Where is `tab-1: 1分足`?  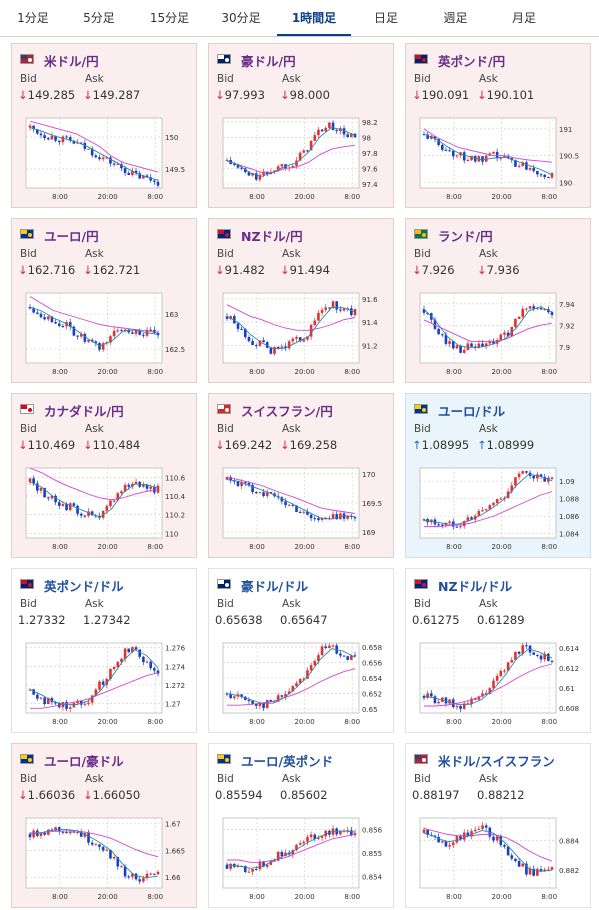 tab-1: 1分足 is located at coordinates (33, 18).